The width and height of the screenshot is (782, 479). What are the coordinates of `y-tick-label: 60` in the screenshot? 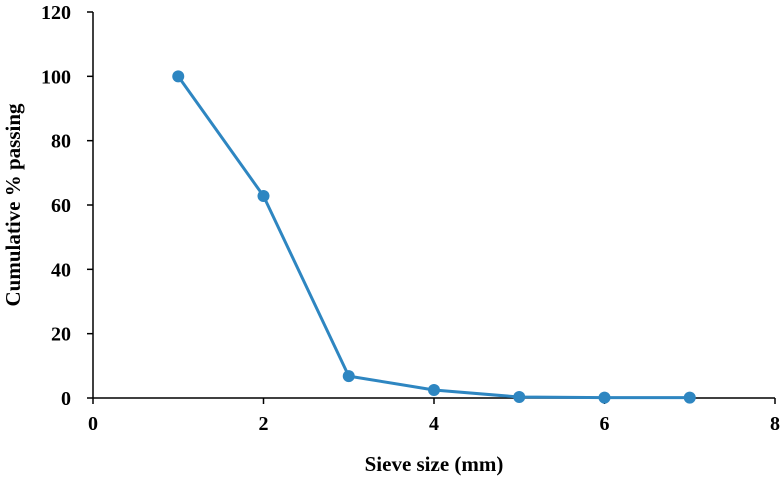 It's located at (61, 206).